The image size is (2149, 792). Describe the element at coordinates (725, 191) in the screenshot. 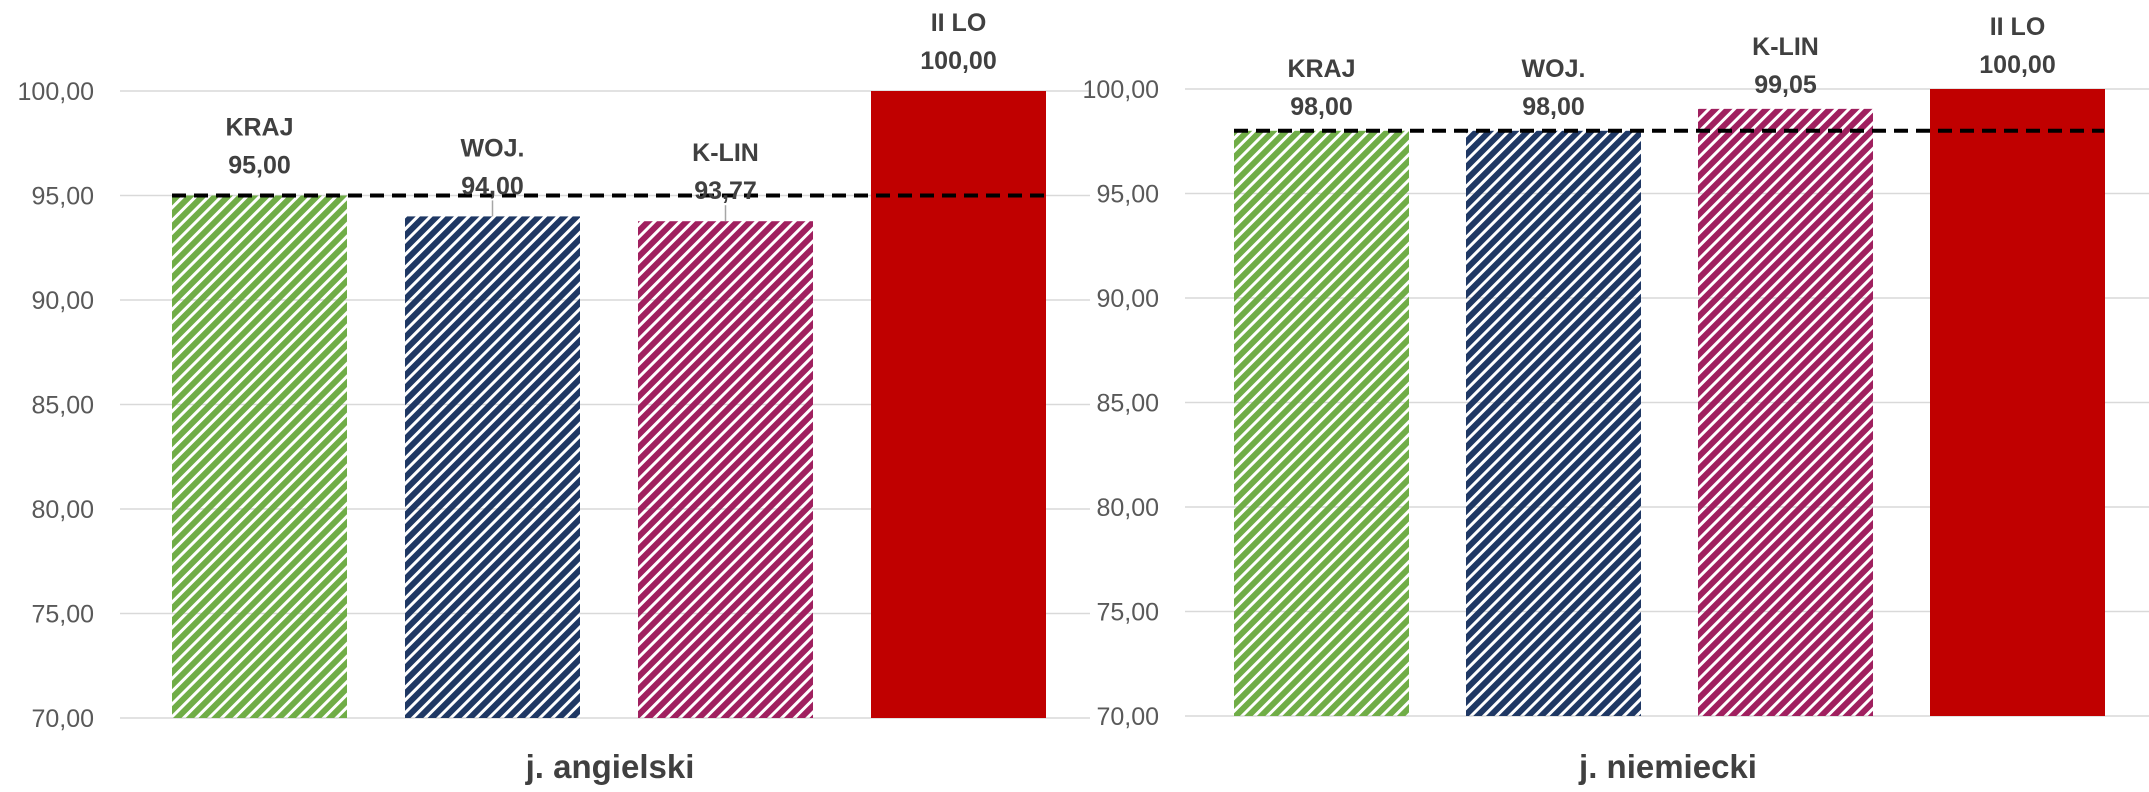

I see `data-label-value: 93,77` at that location.